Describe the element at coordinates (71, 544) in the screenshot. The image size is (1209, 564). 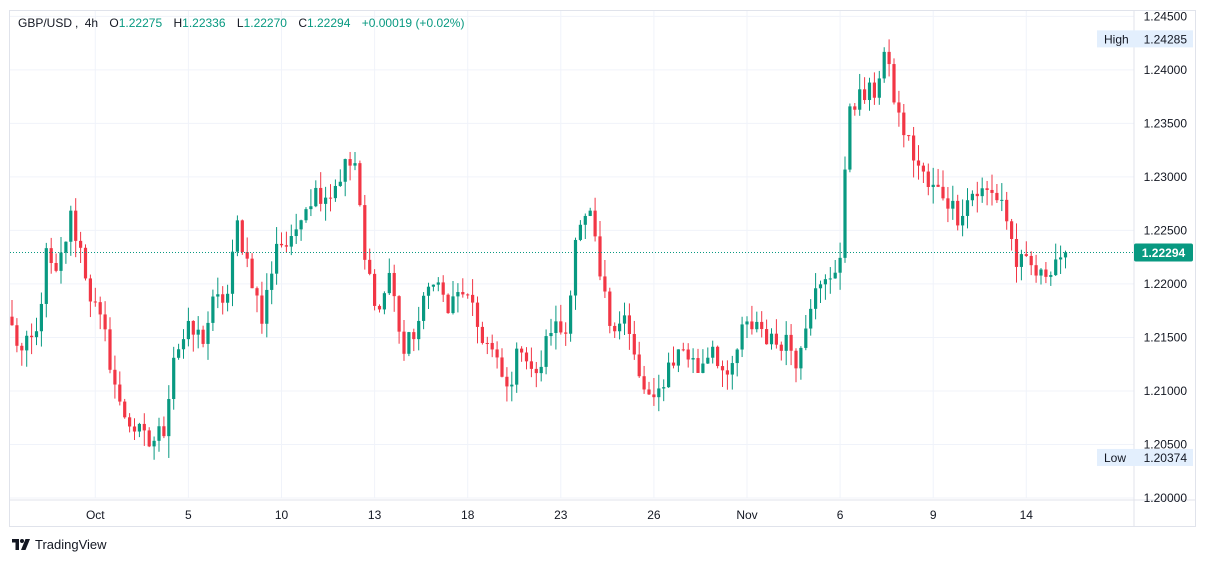
I see `brand-name: TradingView` at that location.